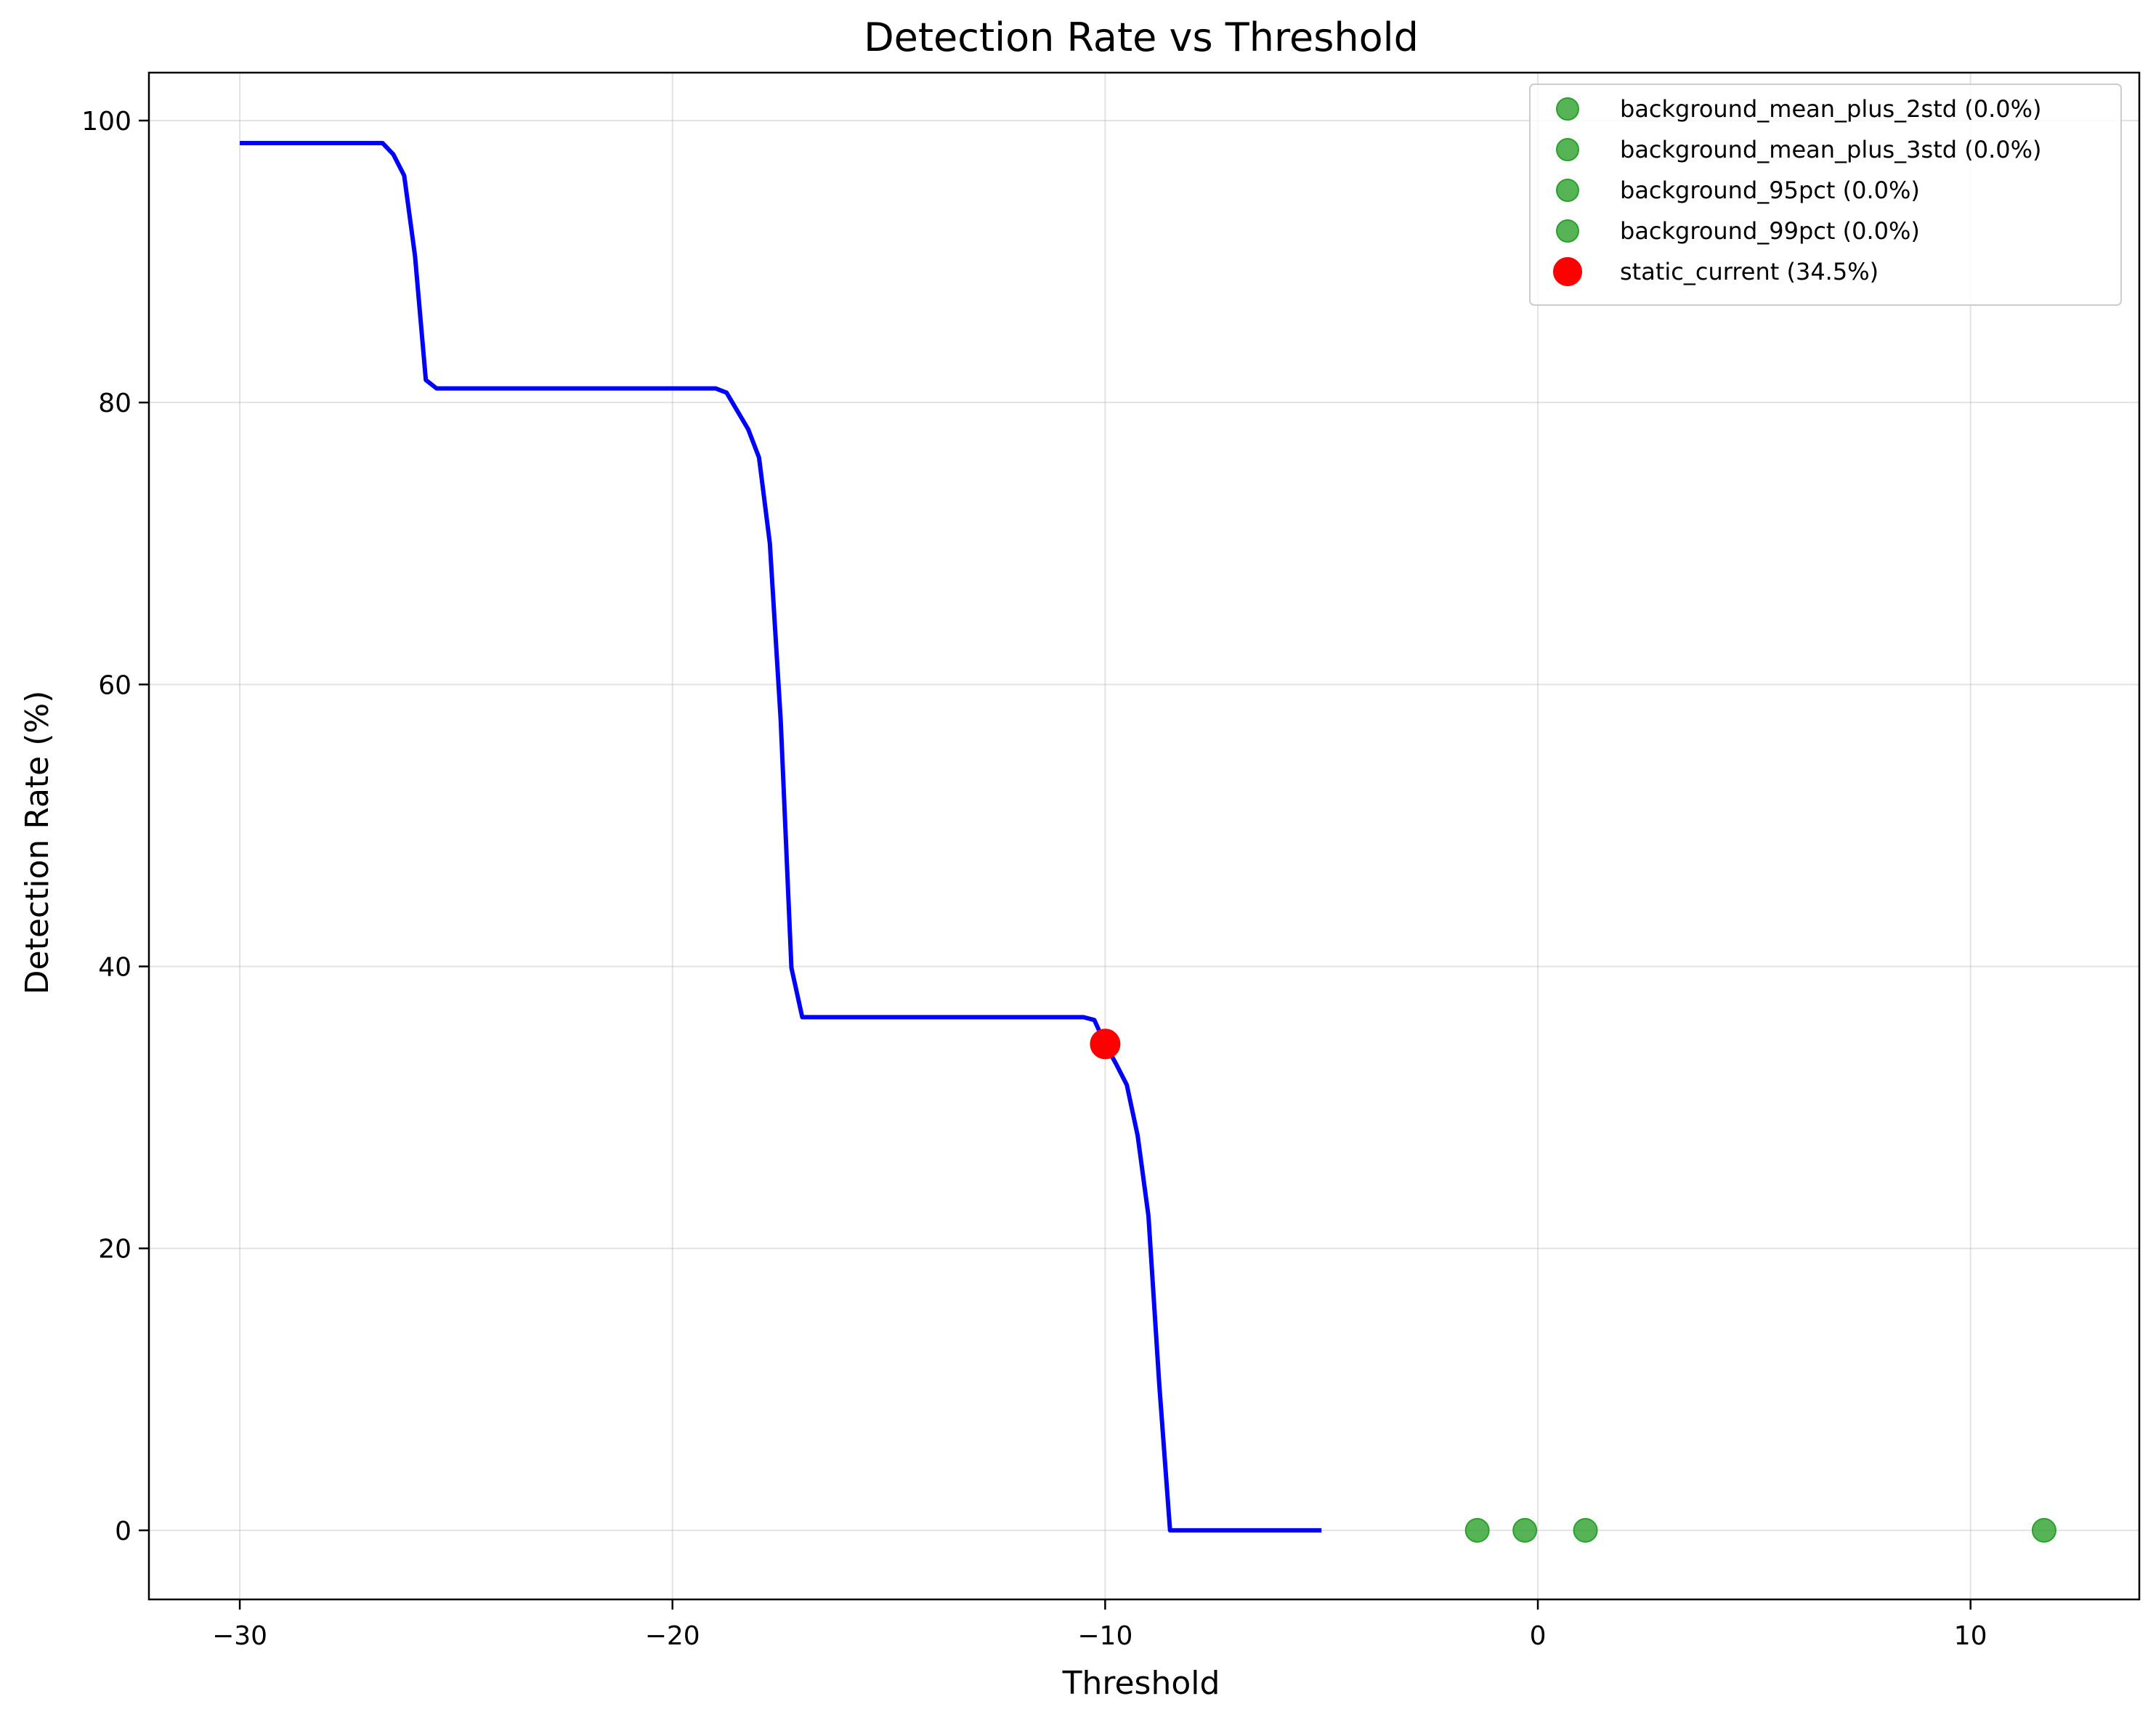  What do you see at coordinates (1831, 149) in the screenshot?
I see `legend-label: background_mean_plus_3std (0.0%)` at bounding box center [1831, 149].